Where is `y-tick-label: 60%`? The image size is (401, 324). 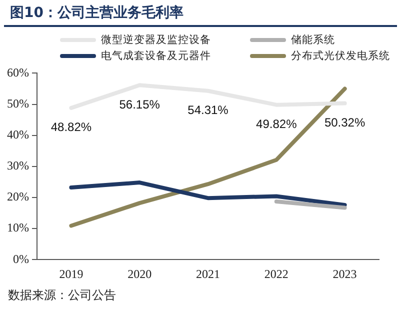
y-tick-label: 60% is located at coordinates (17, 72).